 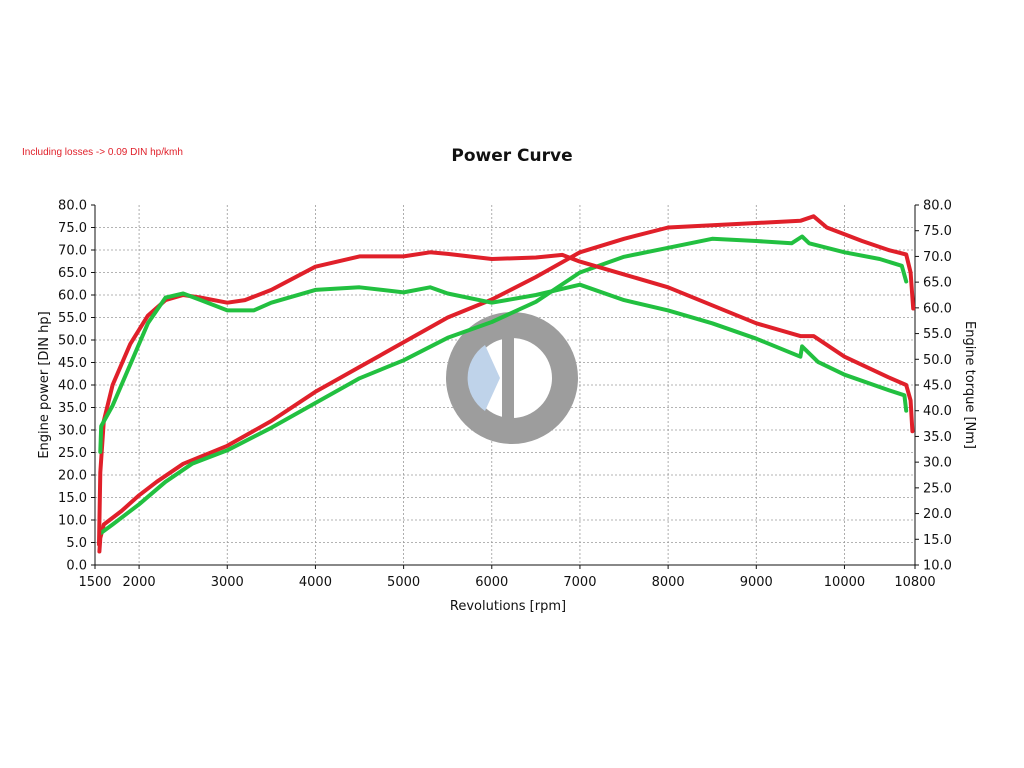 I want to click on y-left-tick-label: 65.0, so click(x=72, y=273).